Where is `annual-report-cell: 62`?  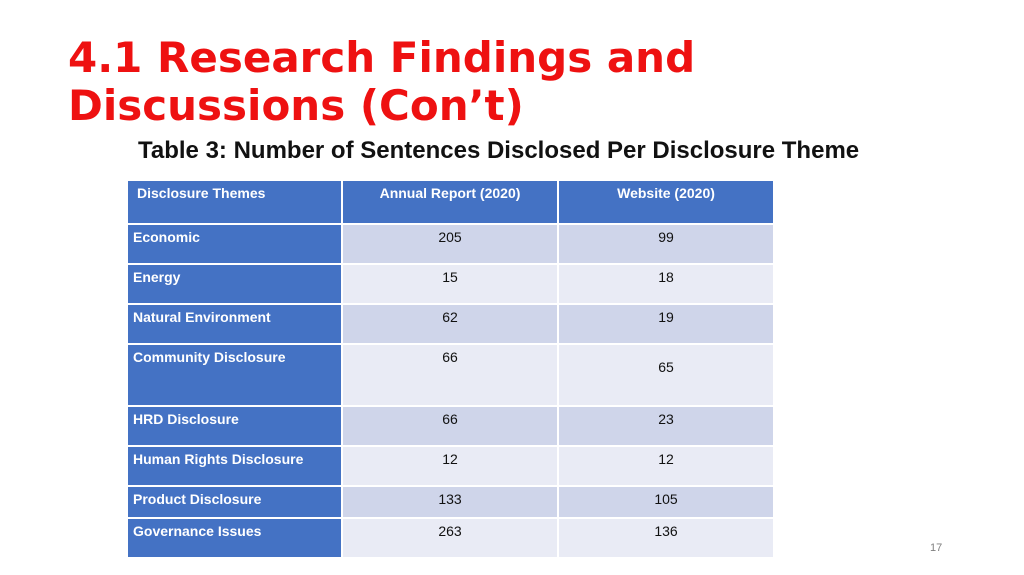 annual-report-cell: 62 is located at coordinates (450, 324).